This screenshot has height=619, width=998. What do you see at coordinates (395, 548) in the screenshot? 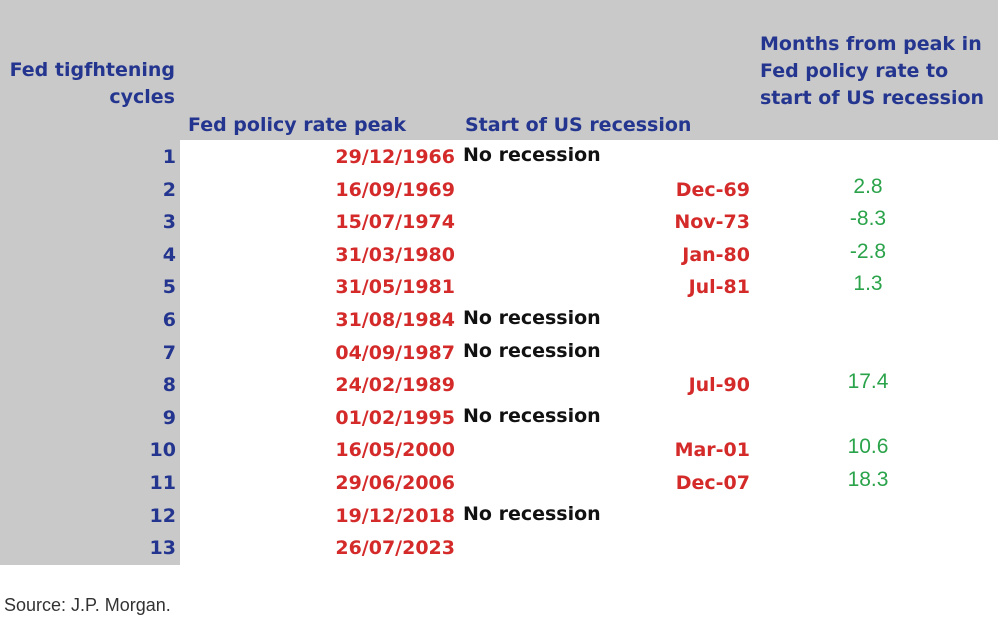
I see `peak-date: 26/07/2023` at bounding box center [395, 548].